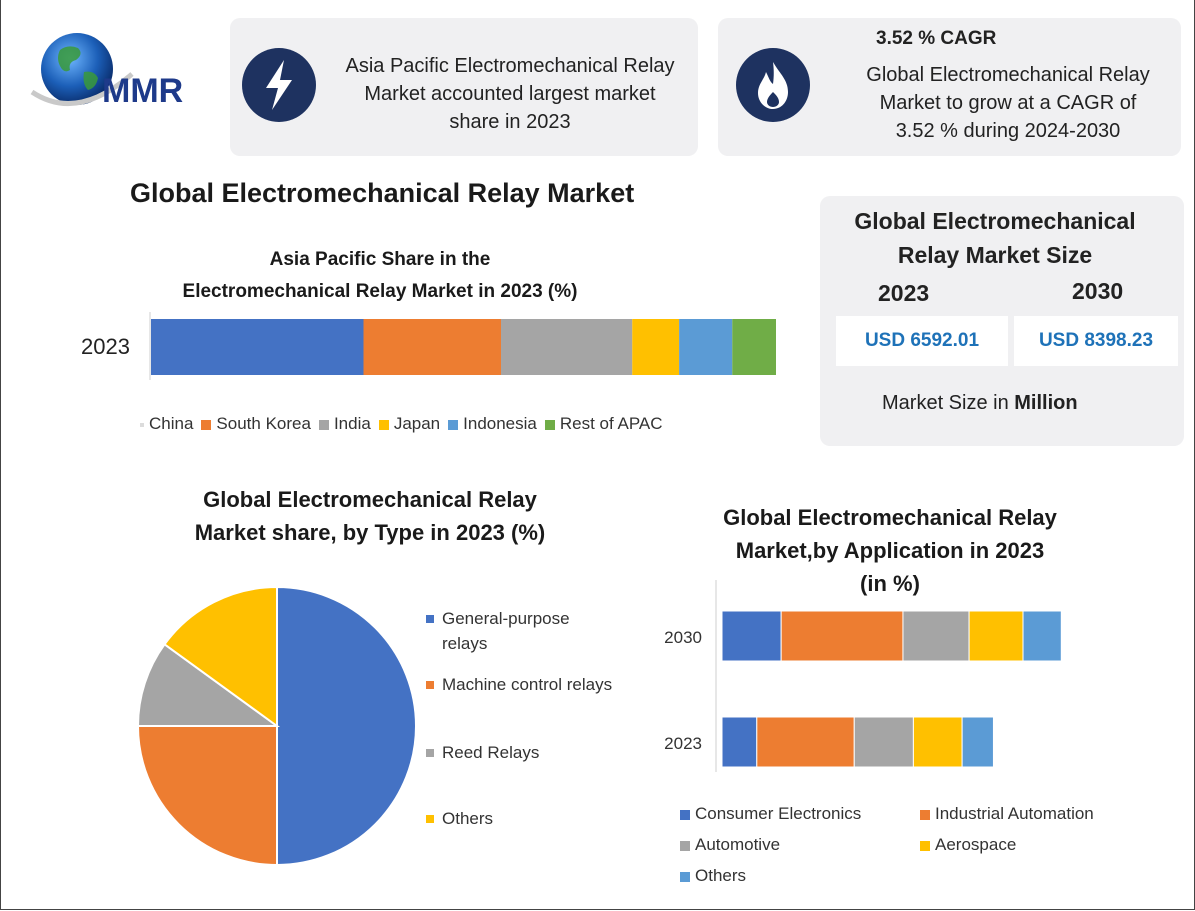 The width and height of the screenshot is (1195, 911). Describe the element at coordinates (171, 423) in the screenshot. I see `legend-label: China` at that location.